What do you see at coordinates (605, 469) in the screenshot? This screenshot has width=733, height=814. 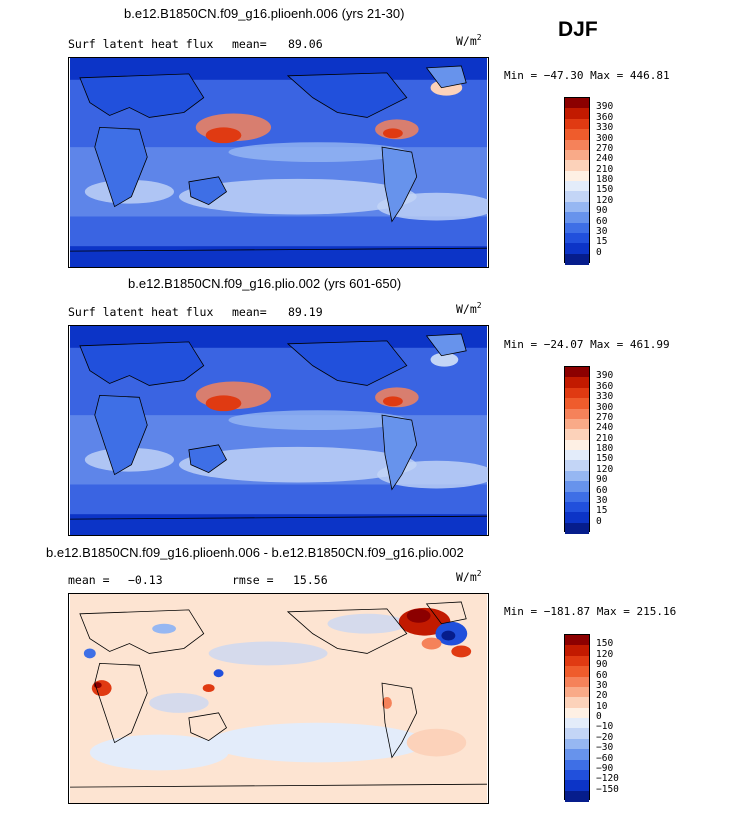 I see `colorbar-tick-label: 120` at bounding box center [605, 469].